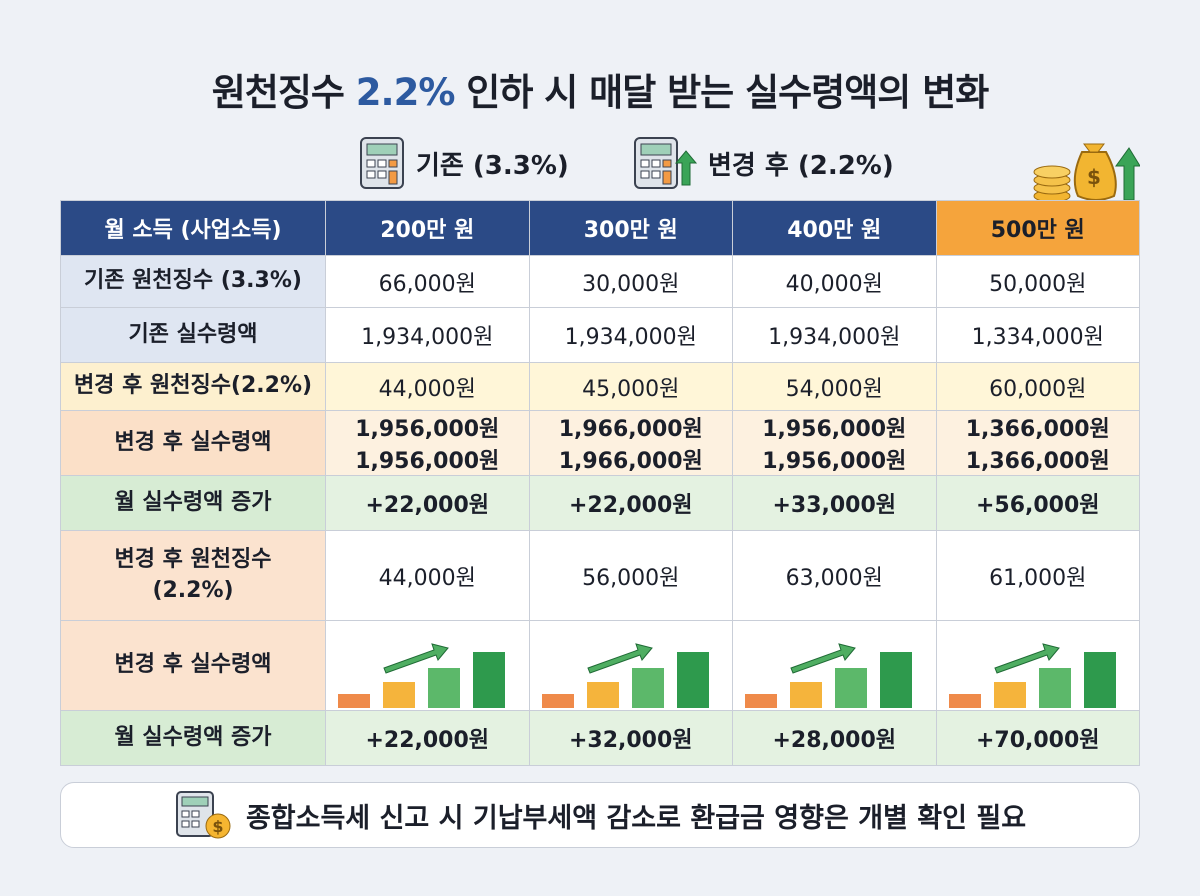  I want to click on value-cell: +28,000원, so click(834, 738).